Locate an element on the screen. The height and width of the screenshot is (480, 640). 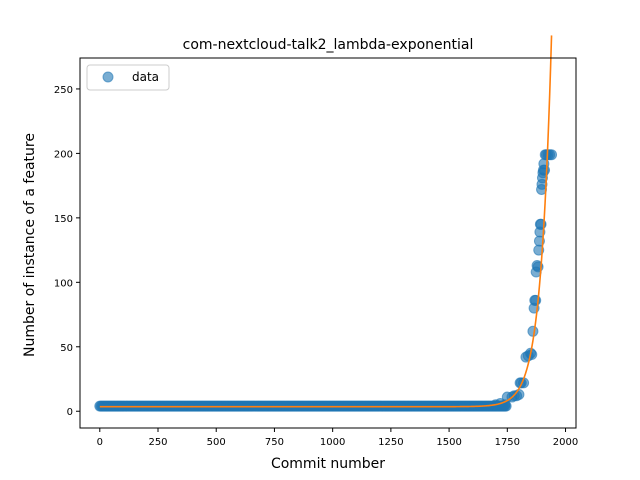
legend-box is located at coordinates (128, 77).